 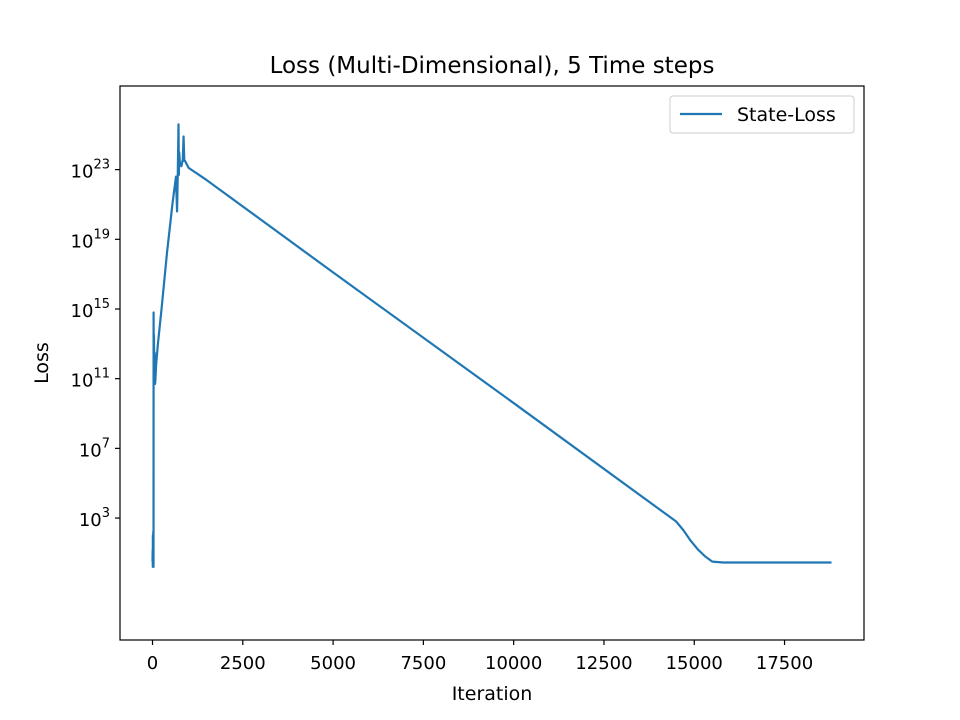 What do you see at coordinates (90, 170) in the screenshot?
I see `y-tick-label: 10²³` at bounding box center [90, 170].